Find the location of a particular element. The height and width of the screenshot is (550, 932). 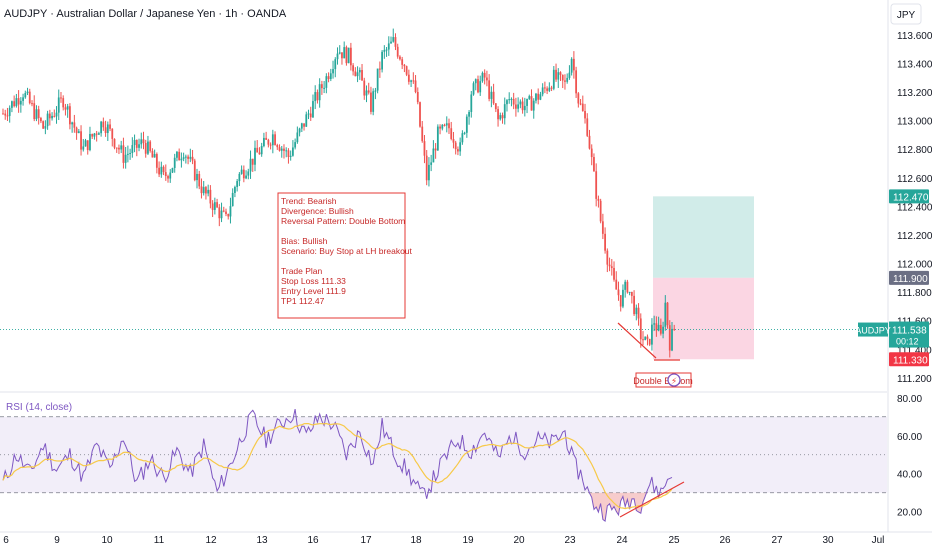

trade-plan-line: Entry Level 111.9 is located at coordinates (313, 291).